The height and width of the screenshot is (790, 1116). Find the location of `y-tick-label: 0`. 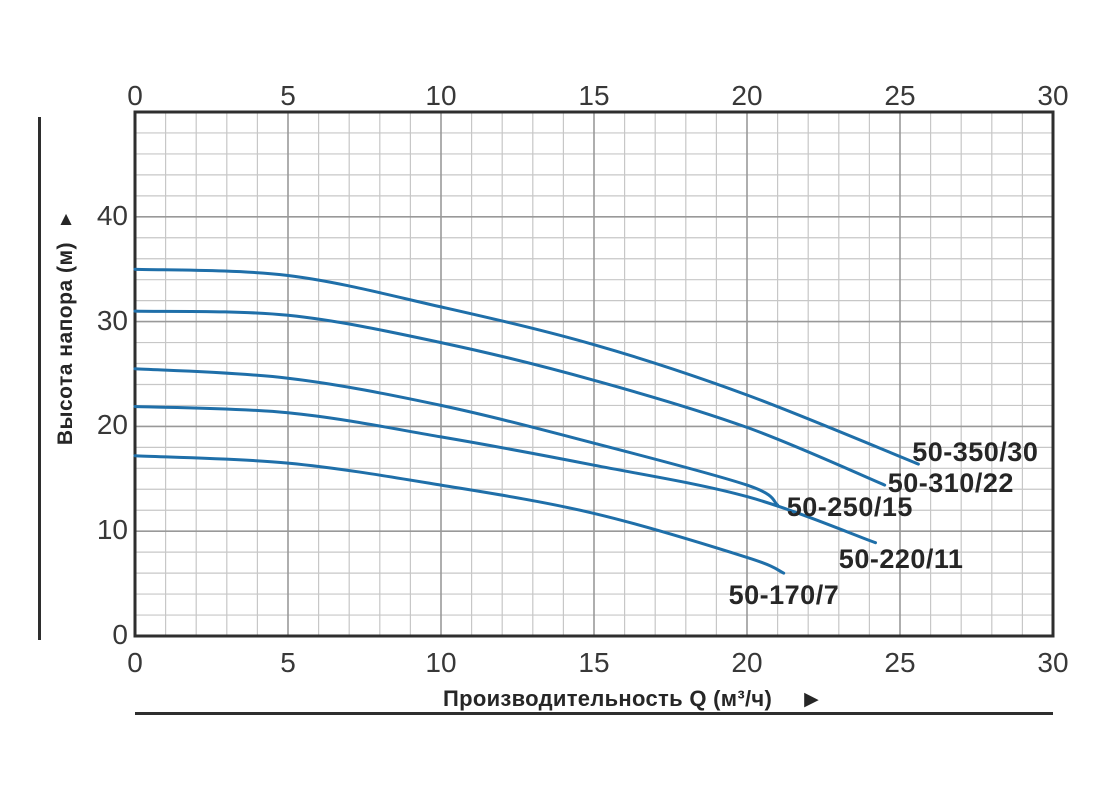

y-tick-label: 0 is located at coordinates (120, 634).